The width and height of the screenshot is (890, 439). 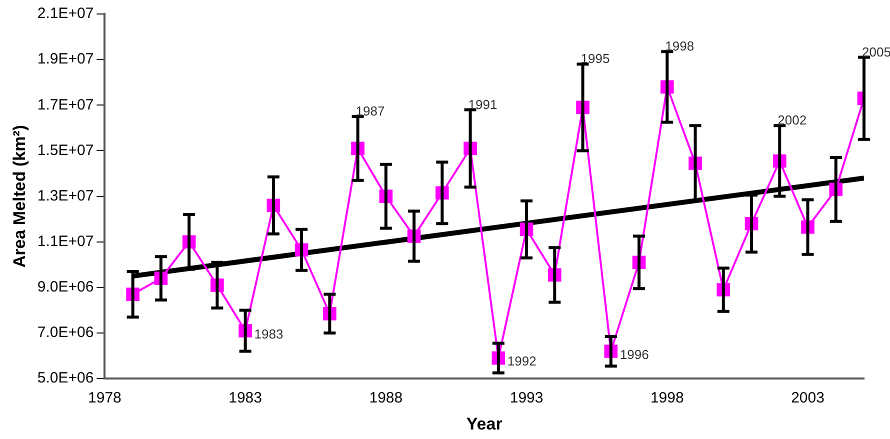 I want to click on x-tick-label: 1978, so click(x=105, y=398).